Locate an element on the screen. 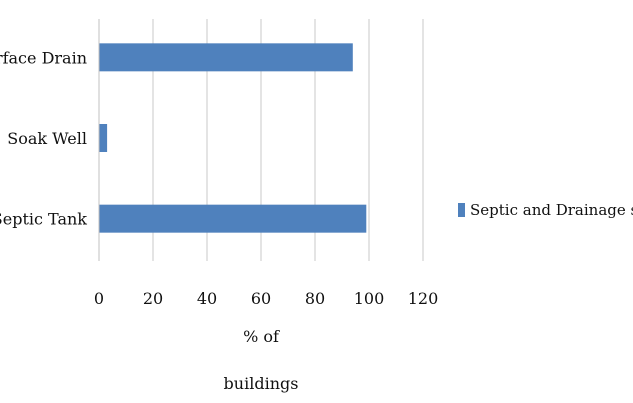 This screenshot has height=403, width=633. legend: Septic and Drainage system is located at coordinates (545, 210).